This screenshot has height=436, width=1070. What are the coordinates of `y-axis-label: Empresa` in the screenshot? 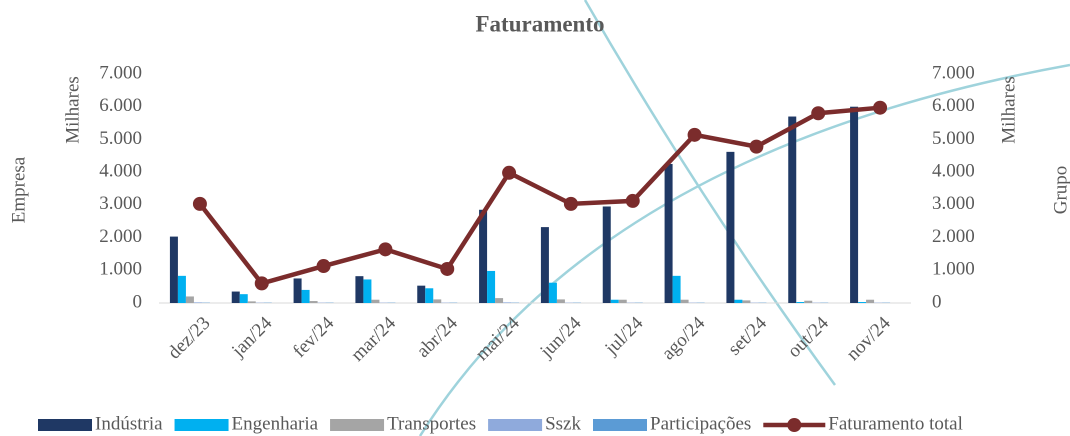 It's located at (18, 189).